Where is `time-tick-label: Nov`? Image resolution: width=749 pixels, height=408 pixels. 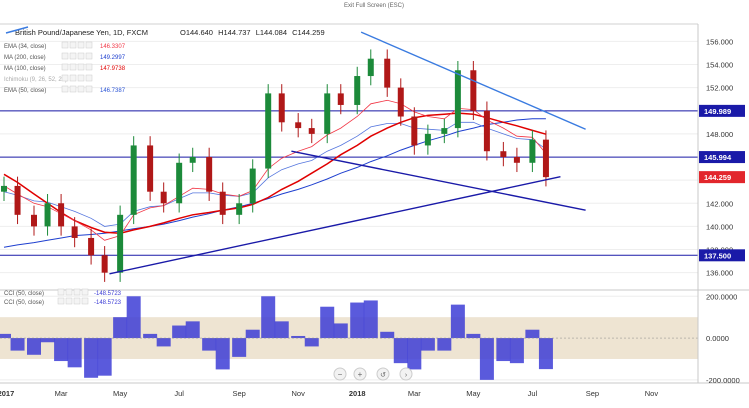
time-tick-label: Nov is located at coordinates (652, 393).